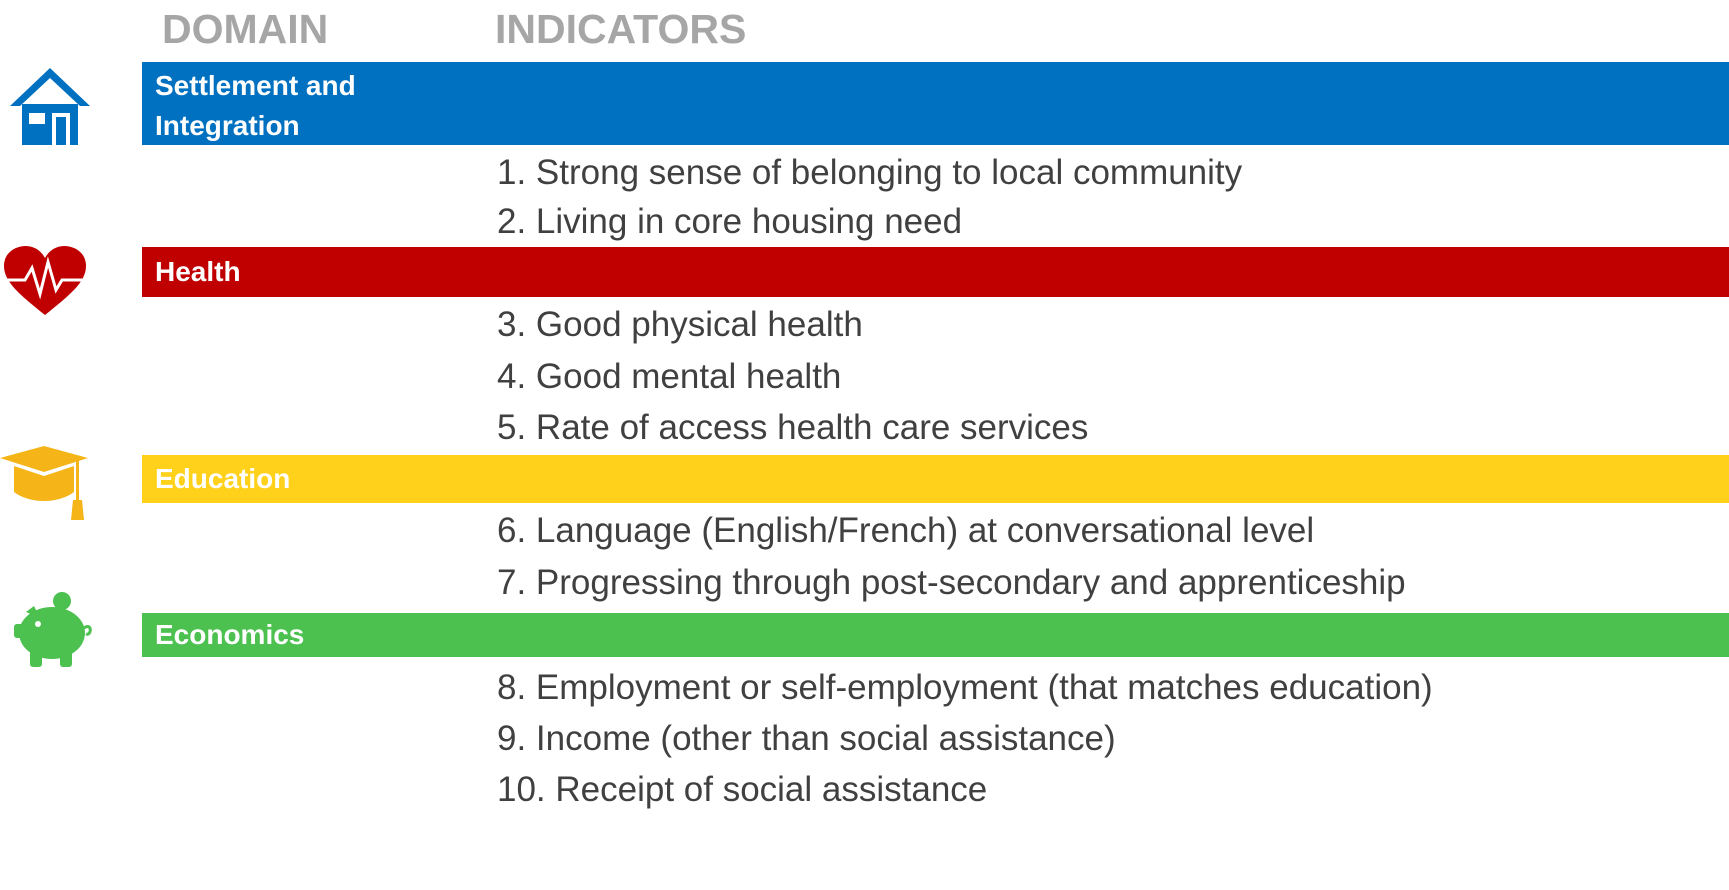 The width and height of the screenshot is (1729, 890). What do you see at coordinates (680, 324) in the screenshot?
I see `indicator: 3. Good physical health` at bounding box center [680, 324].